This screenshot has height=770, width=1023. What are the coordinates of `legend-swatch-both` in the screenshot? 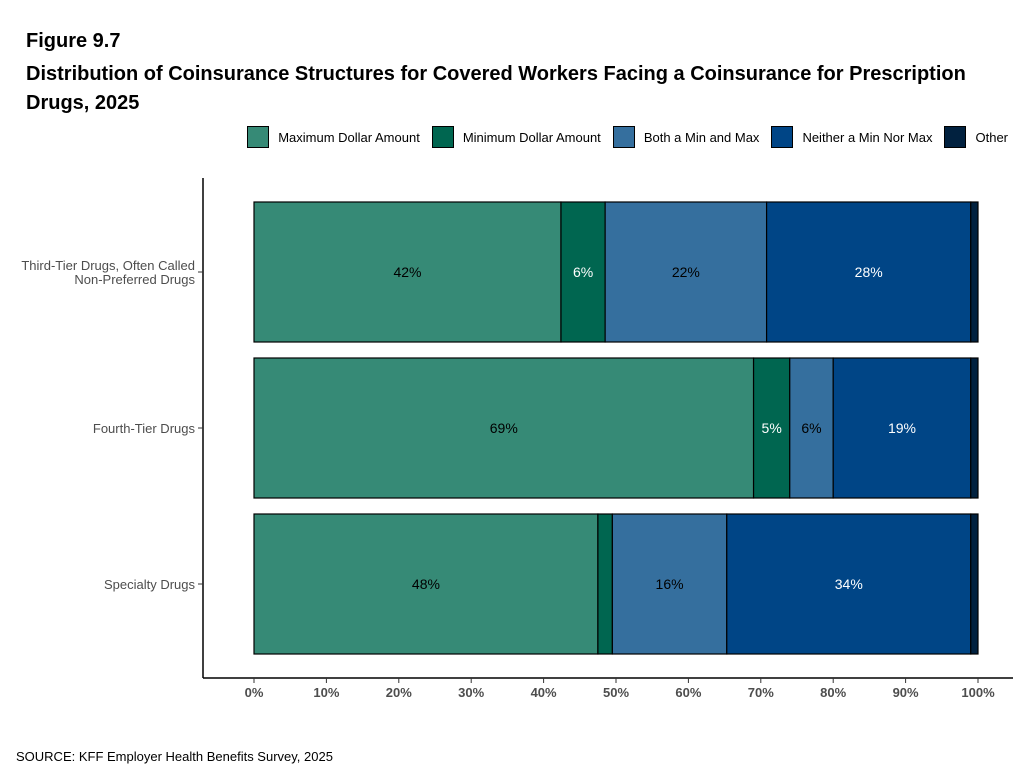 It's located at (623, 137).